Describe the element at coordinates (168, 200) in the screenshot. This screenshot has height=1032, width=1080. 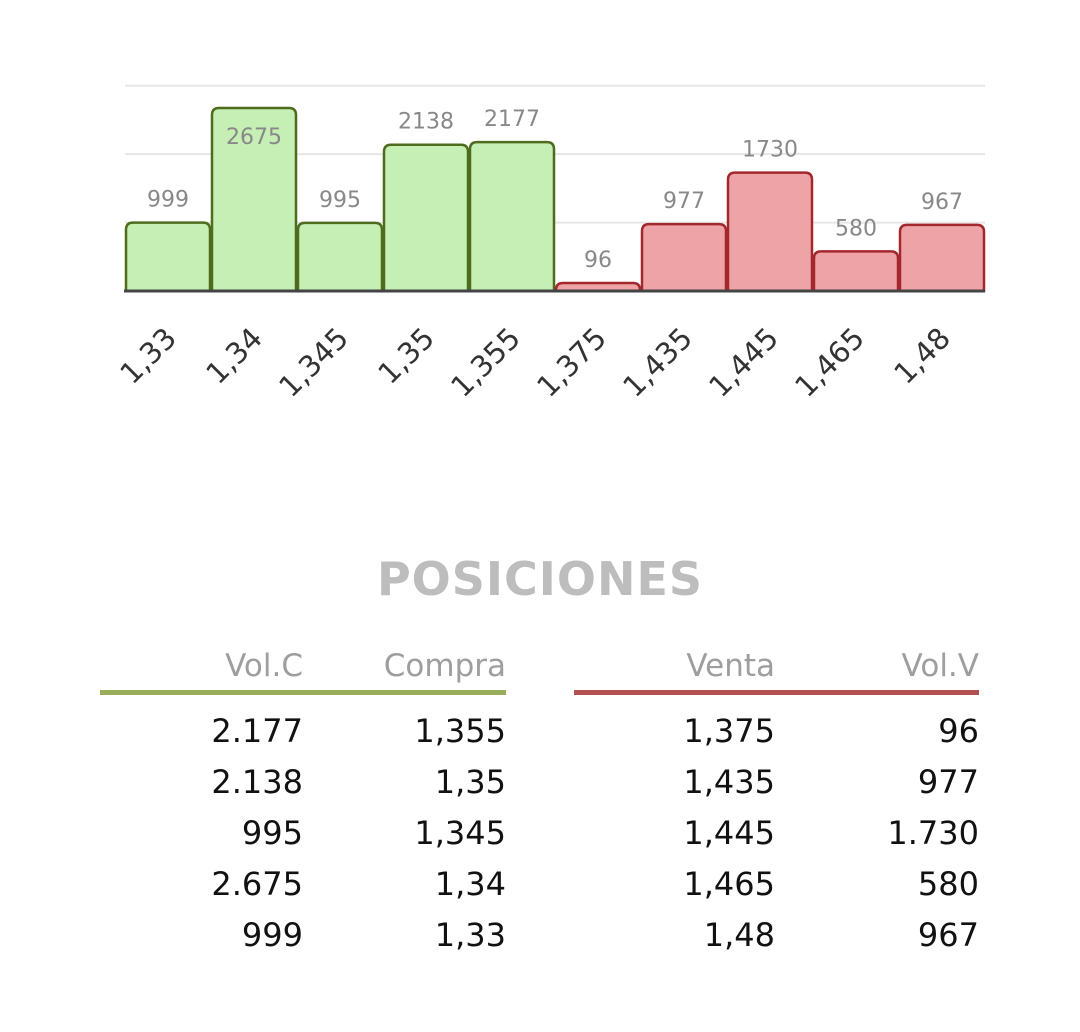
I see `bar-value-label: 999` at that location.